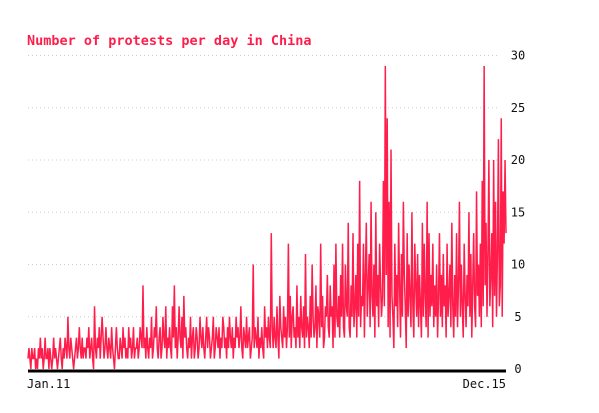 The image size is (599, 413). Describe the element at coordinates (517, 369) in the screenshot. I see `y-tick-label: 0` at that location.